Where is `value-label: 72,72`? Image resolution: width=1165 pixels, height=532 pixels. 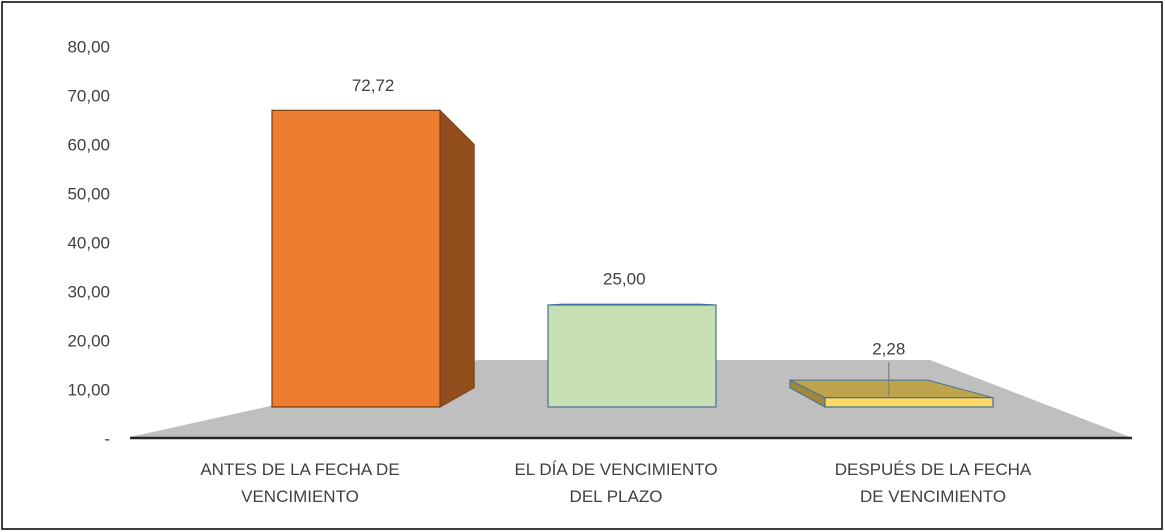 value-label: 72,72 is located at coordinates (373, 85).